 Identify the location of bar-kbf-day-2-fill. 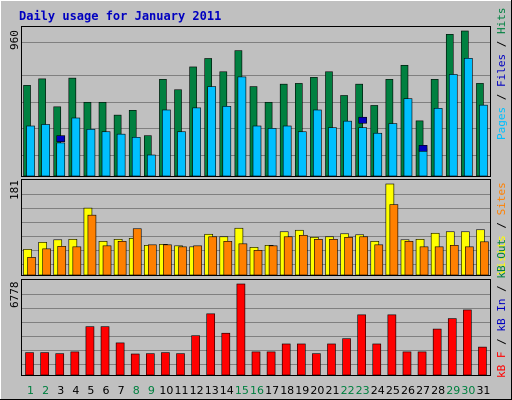
(44, 364).